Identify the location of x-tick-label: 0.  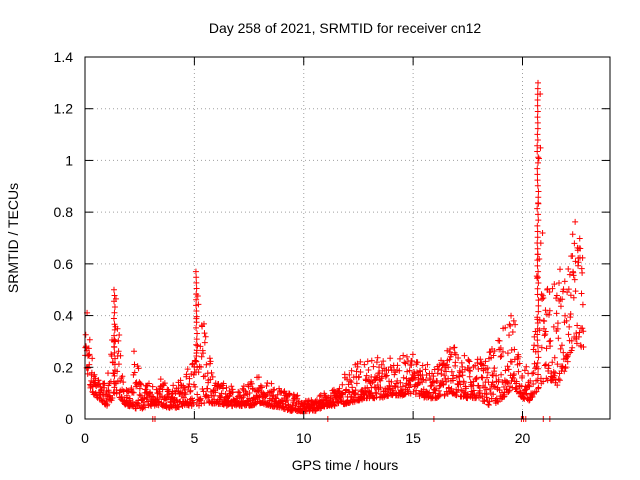
(85, 438).